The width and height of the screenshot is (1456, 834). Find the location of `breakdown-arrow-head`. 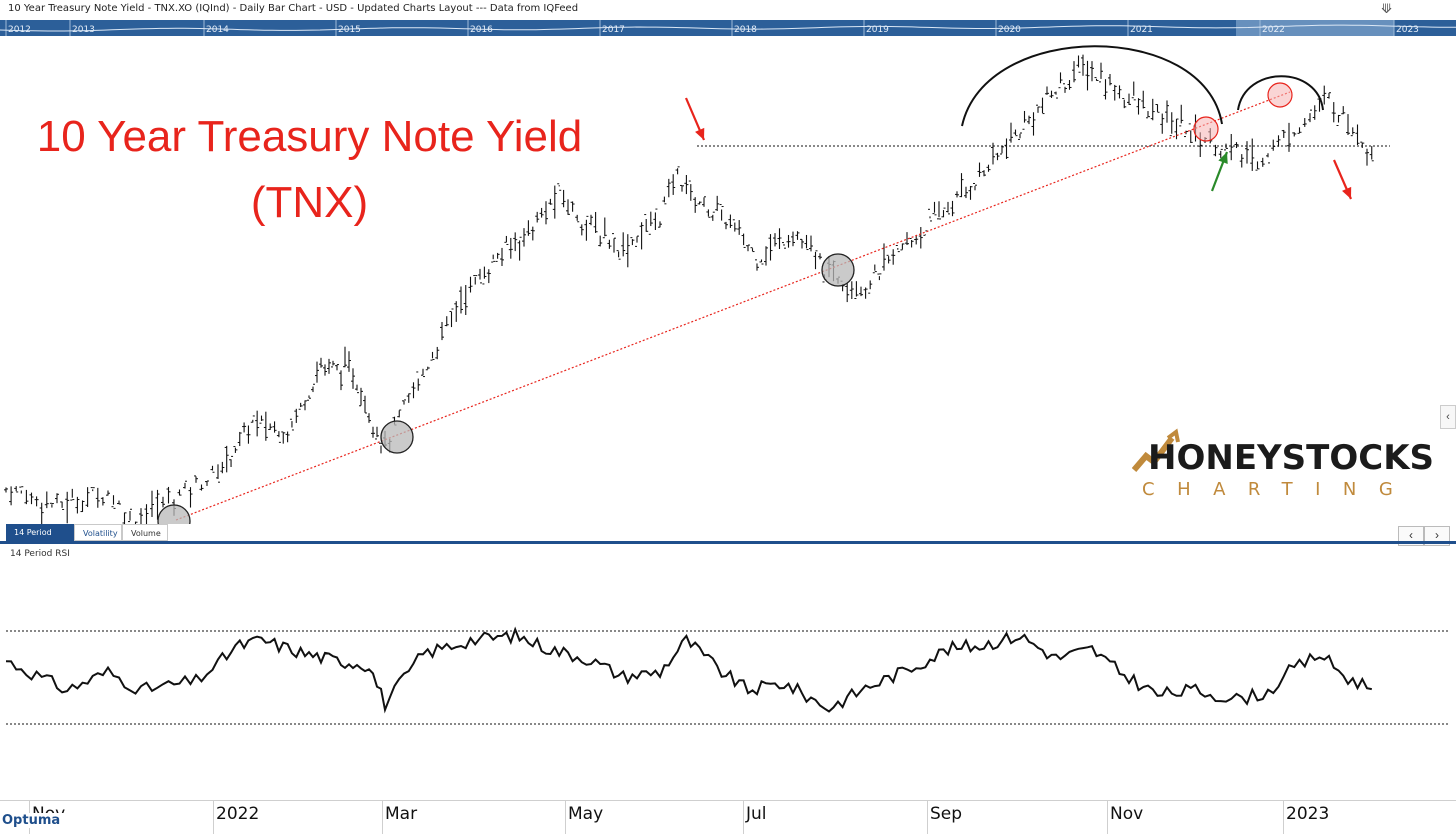

breakdown-arrow-head is located at coordinates (1347, 192).